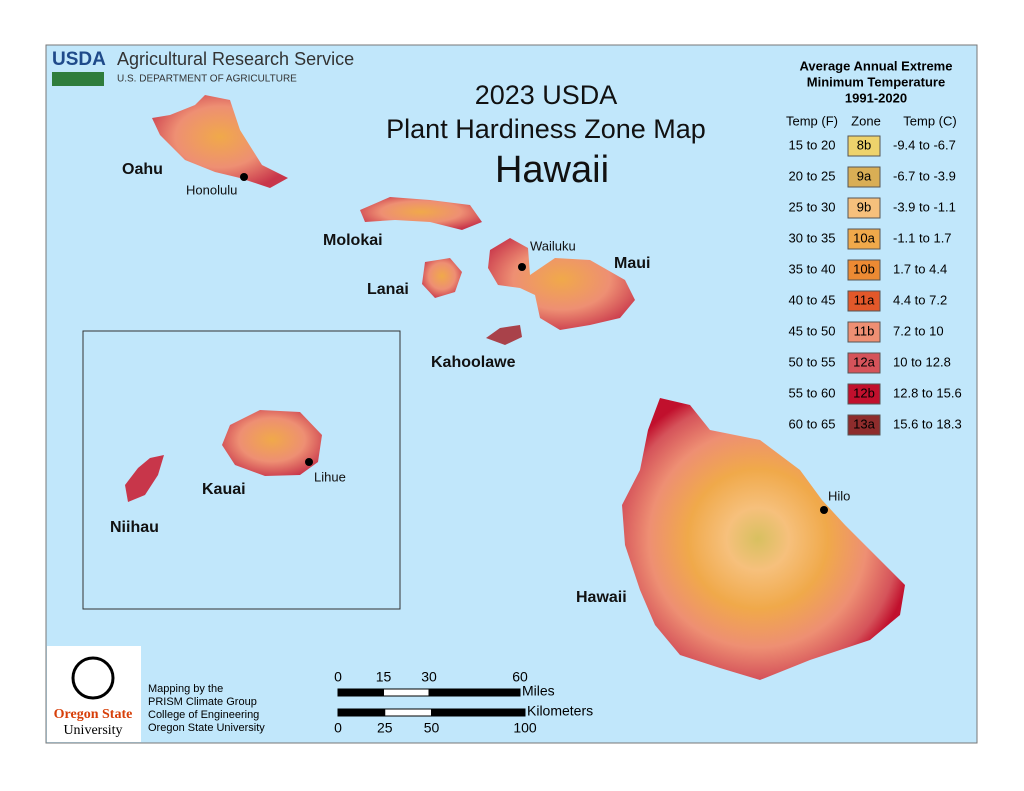 This screenshot has height=791, width=1024. I want to click on legend-title: Minimum Temperature, so click(876, 81).